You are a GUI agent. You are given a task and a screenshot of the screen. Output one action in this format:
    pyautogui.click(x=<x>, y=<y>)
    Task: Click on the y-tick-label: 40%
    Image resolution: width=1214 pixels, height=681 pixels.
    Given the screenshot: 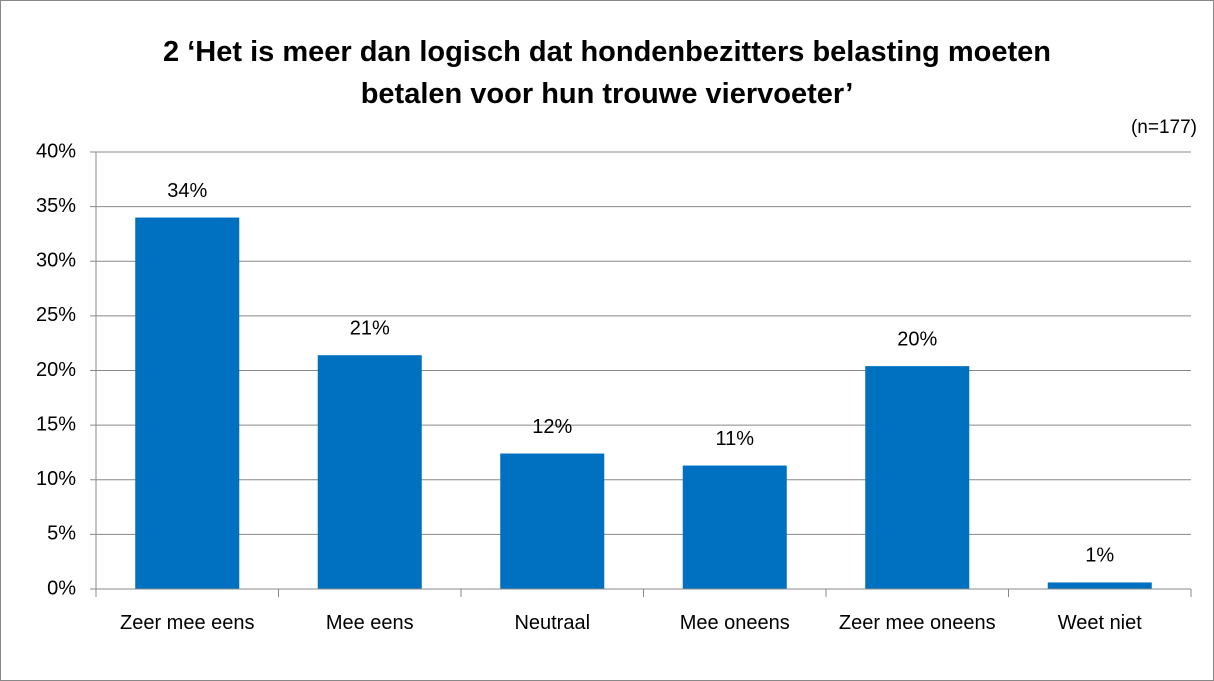 What is the action you would take?
    pyautogui.click(x=56, y=151)
    